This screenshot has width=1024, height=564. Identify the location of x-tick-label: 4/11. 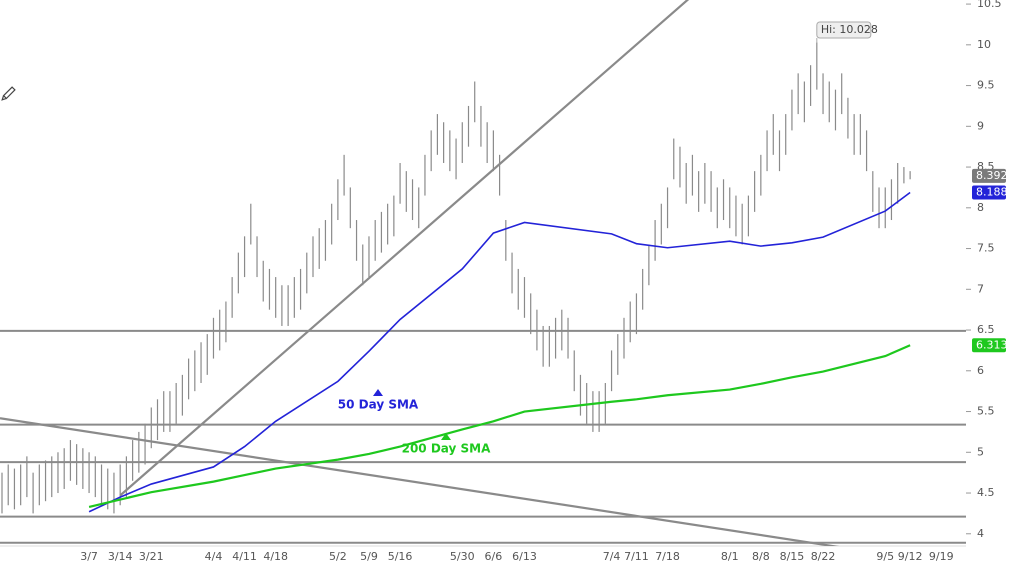
(244, 556).